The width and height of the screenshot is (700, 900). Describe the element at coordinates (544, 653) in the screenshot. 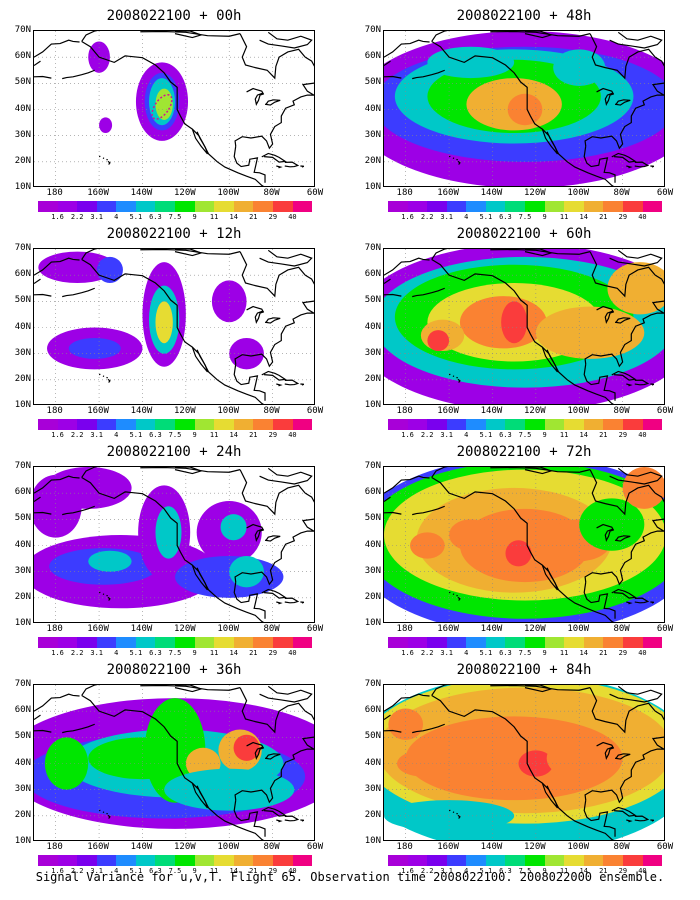

I see `colorbar-tick-label: 9` at that location.